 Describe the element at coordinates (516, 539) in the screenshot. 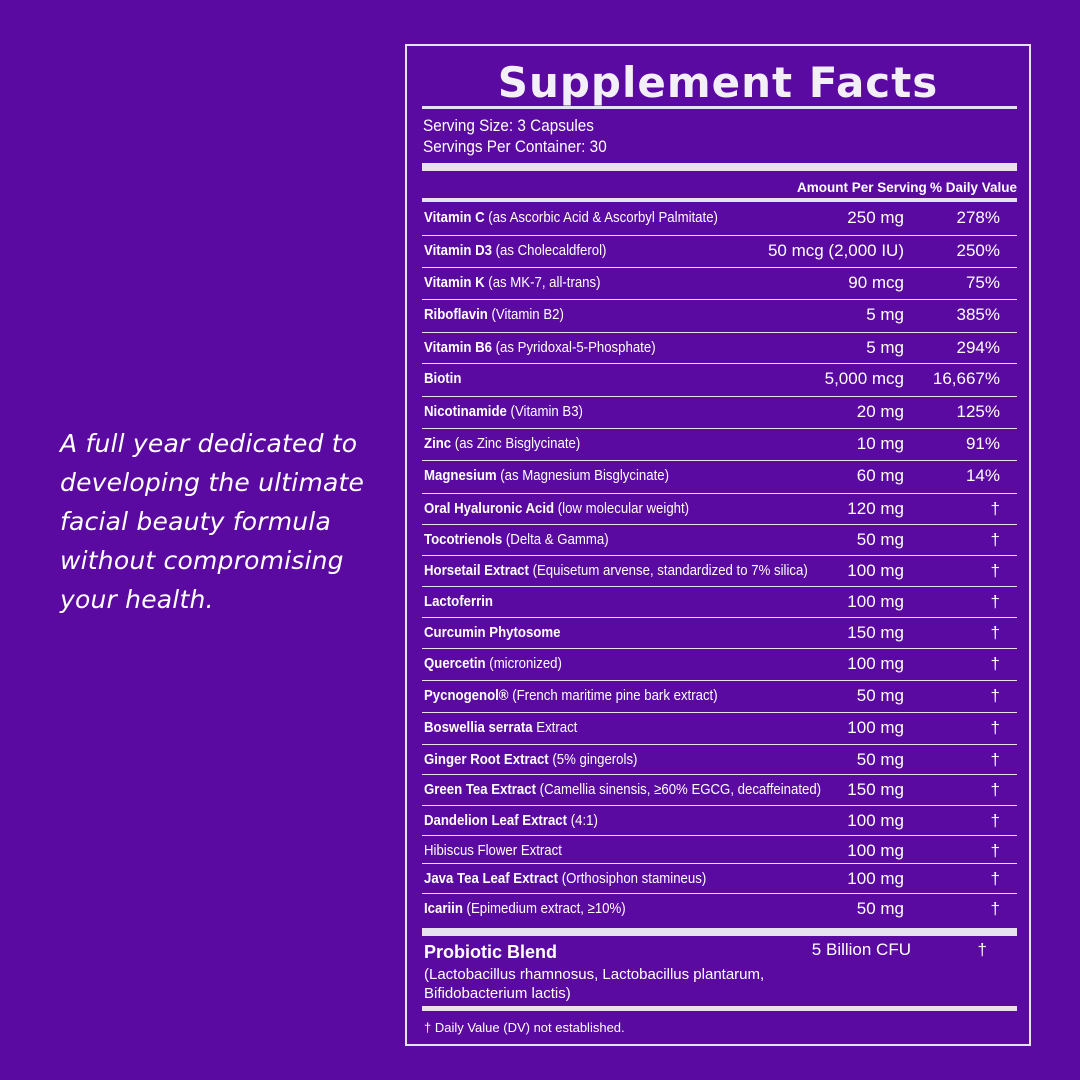

I see `nutrient-name: Tocotrienols (Delta & Gamma)` at that location.